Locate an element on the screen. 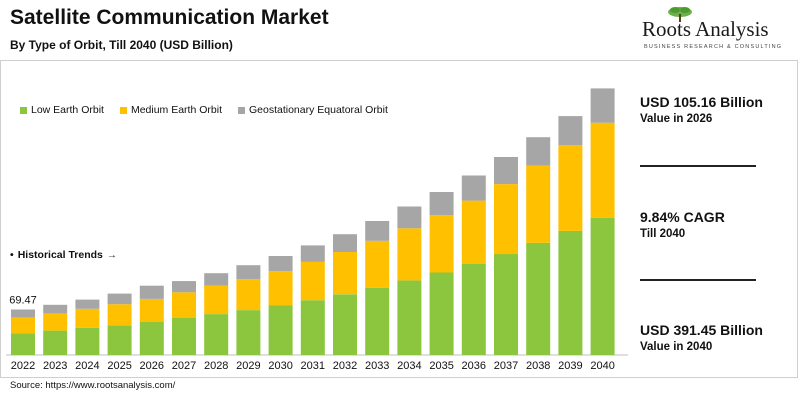 This screenshot has height=400, width=800. bar-2027-geo is located at coordinates (184, 287).